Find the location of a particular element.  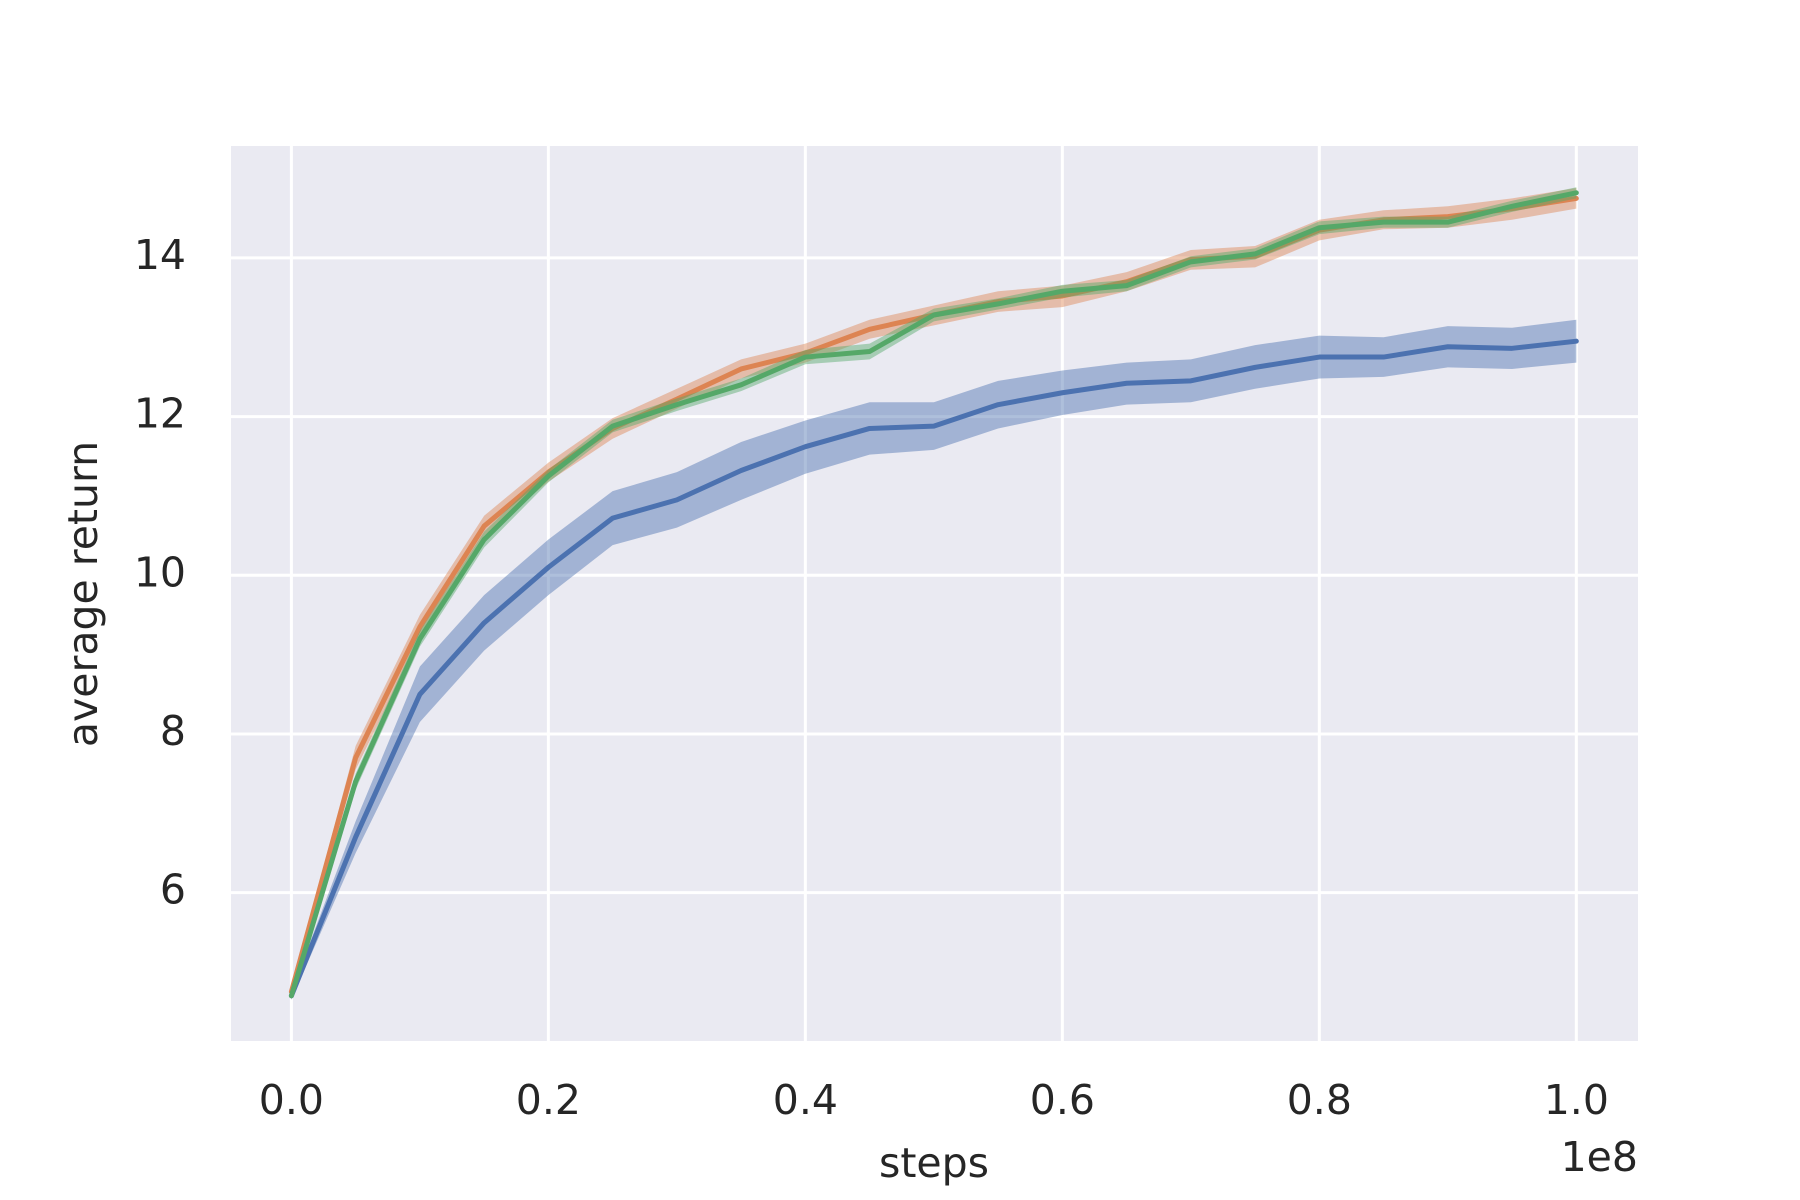

x-tick-label: 0.2 is located at coordinates (548, 1100).